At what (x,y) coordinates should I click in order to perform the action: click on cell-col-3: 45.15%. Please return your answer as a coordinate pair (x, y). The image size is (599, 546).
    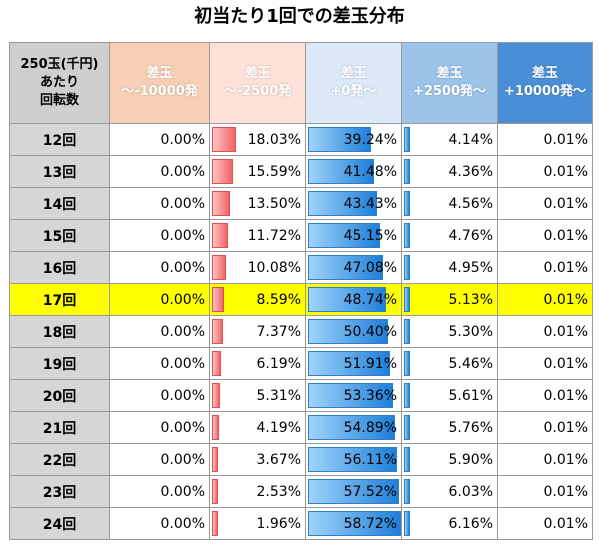
    Looking at the image, I should click on (353, 235).